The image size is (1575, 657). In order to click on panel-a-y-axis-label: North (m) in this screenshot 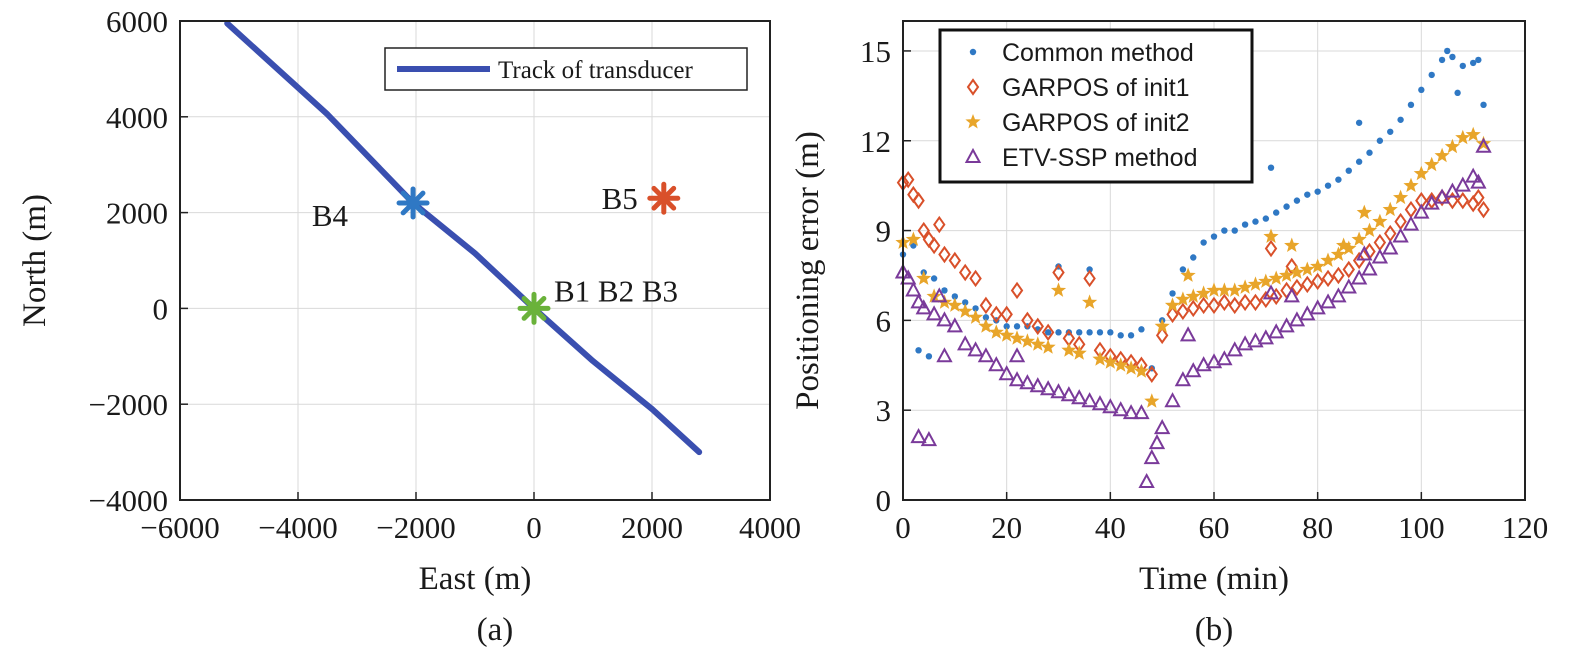, I will do `click(35, 260)`.